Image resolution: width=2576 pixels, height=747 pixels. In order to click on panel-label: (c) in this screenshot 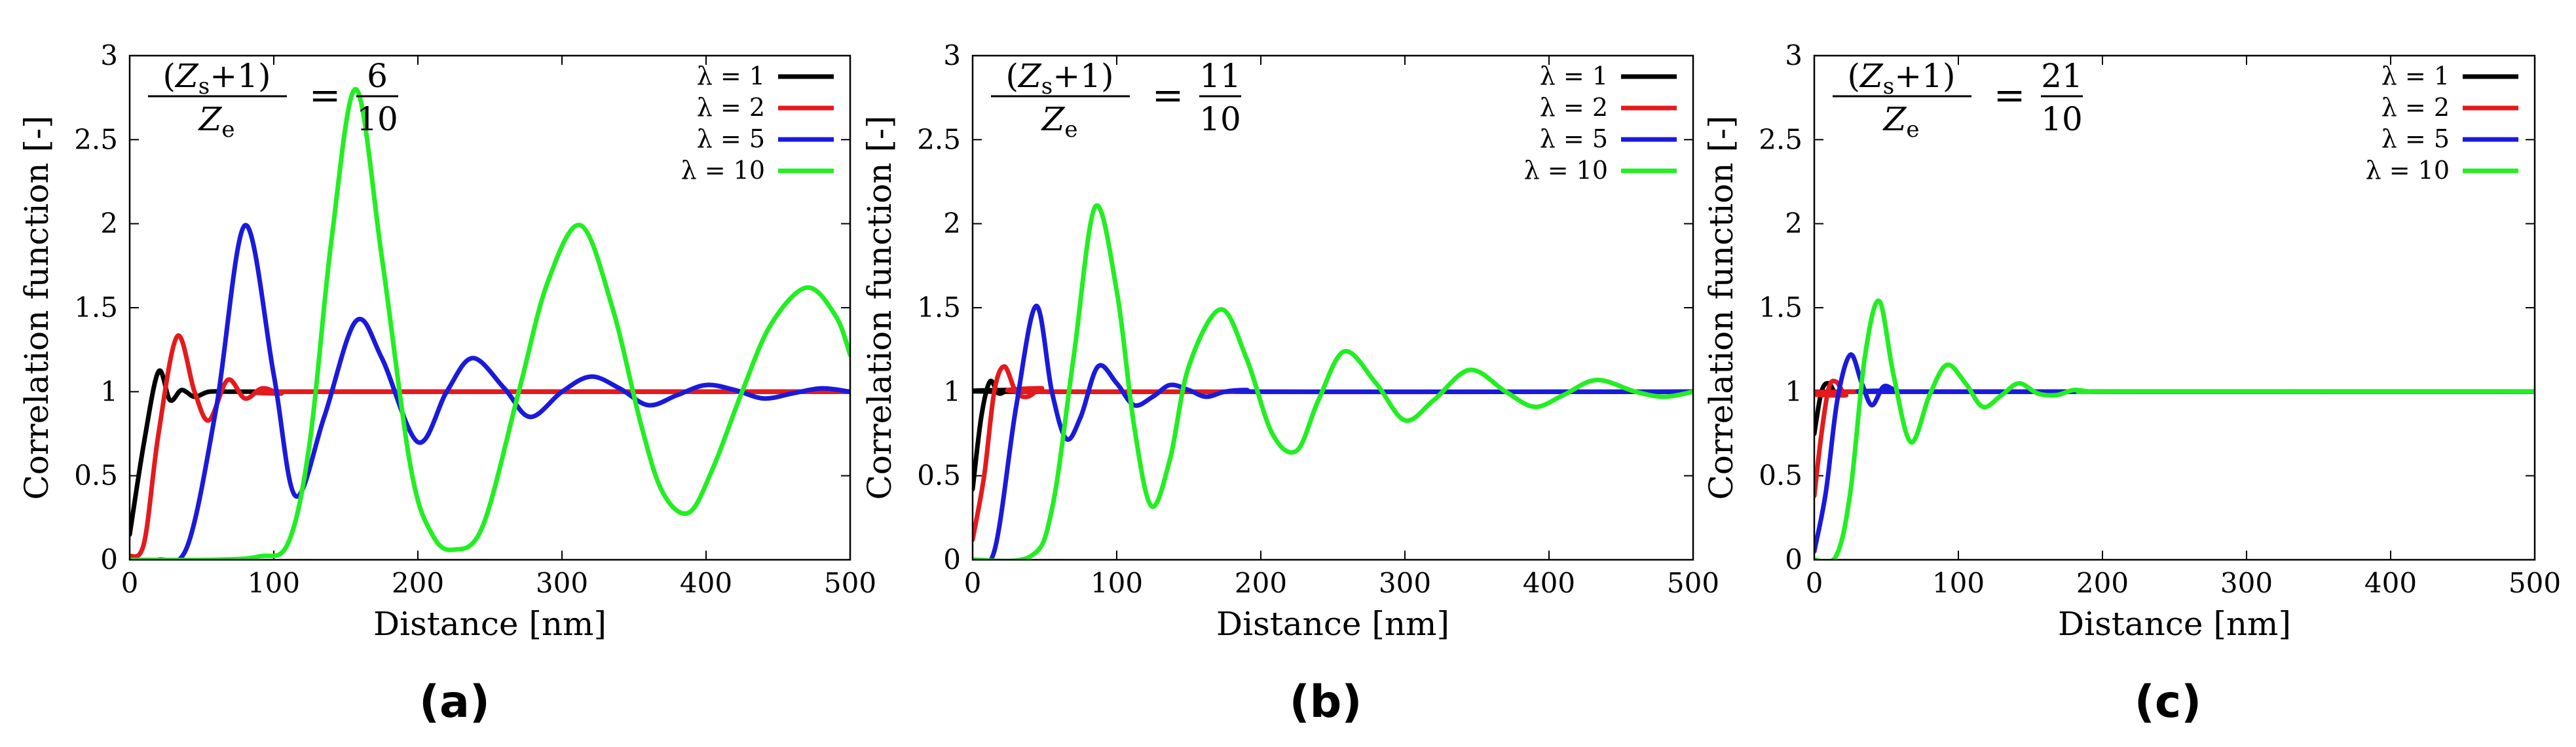, I will do `click(2168, 702)`.